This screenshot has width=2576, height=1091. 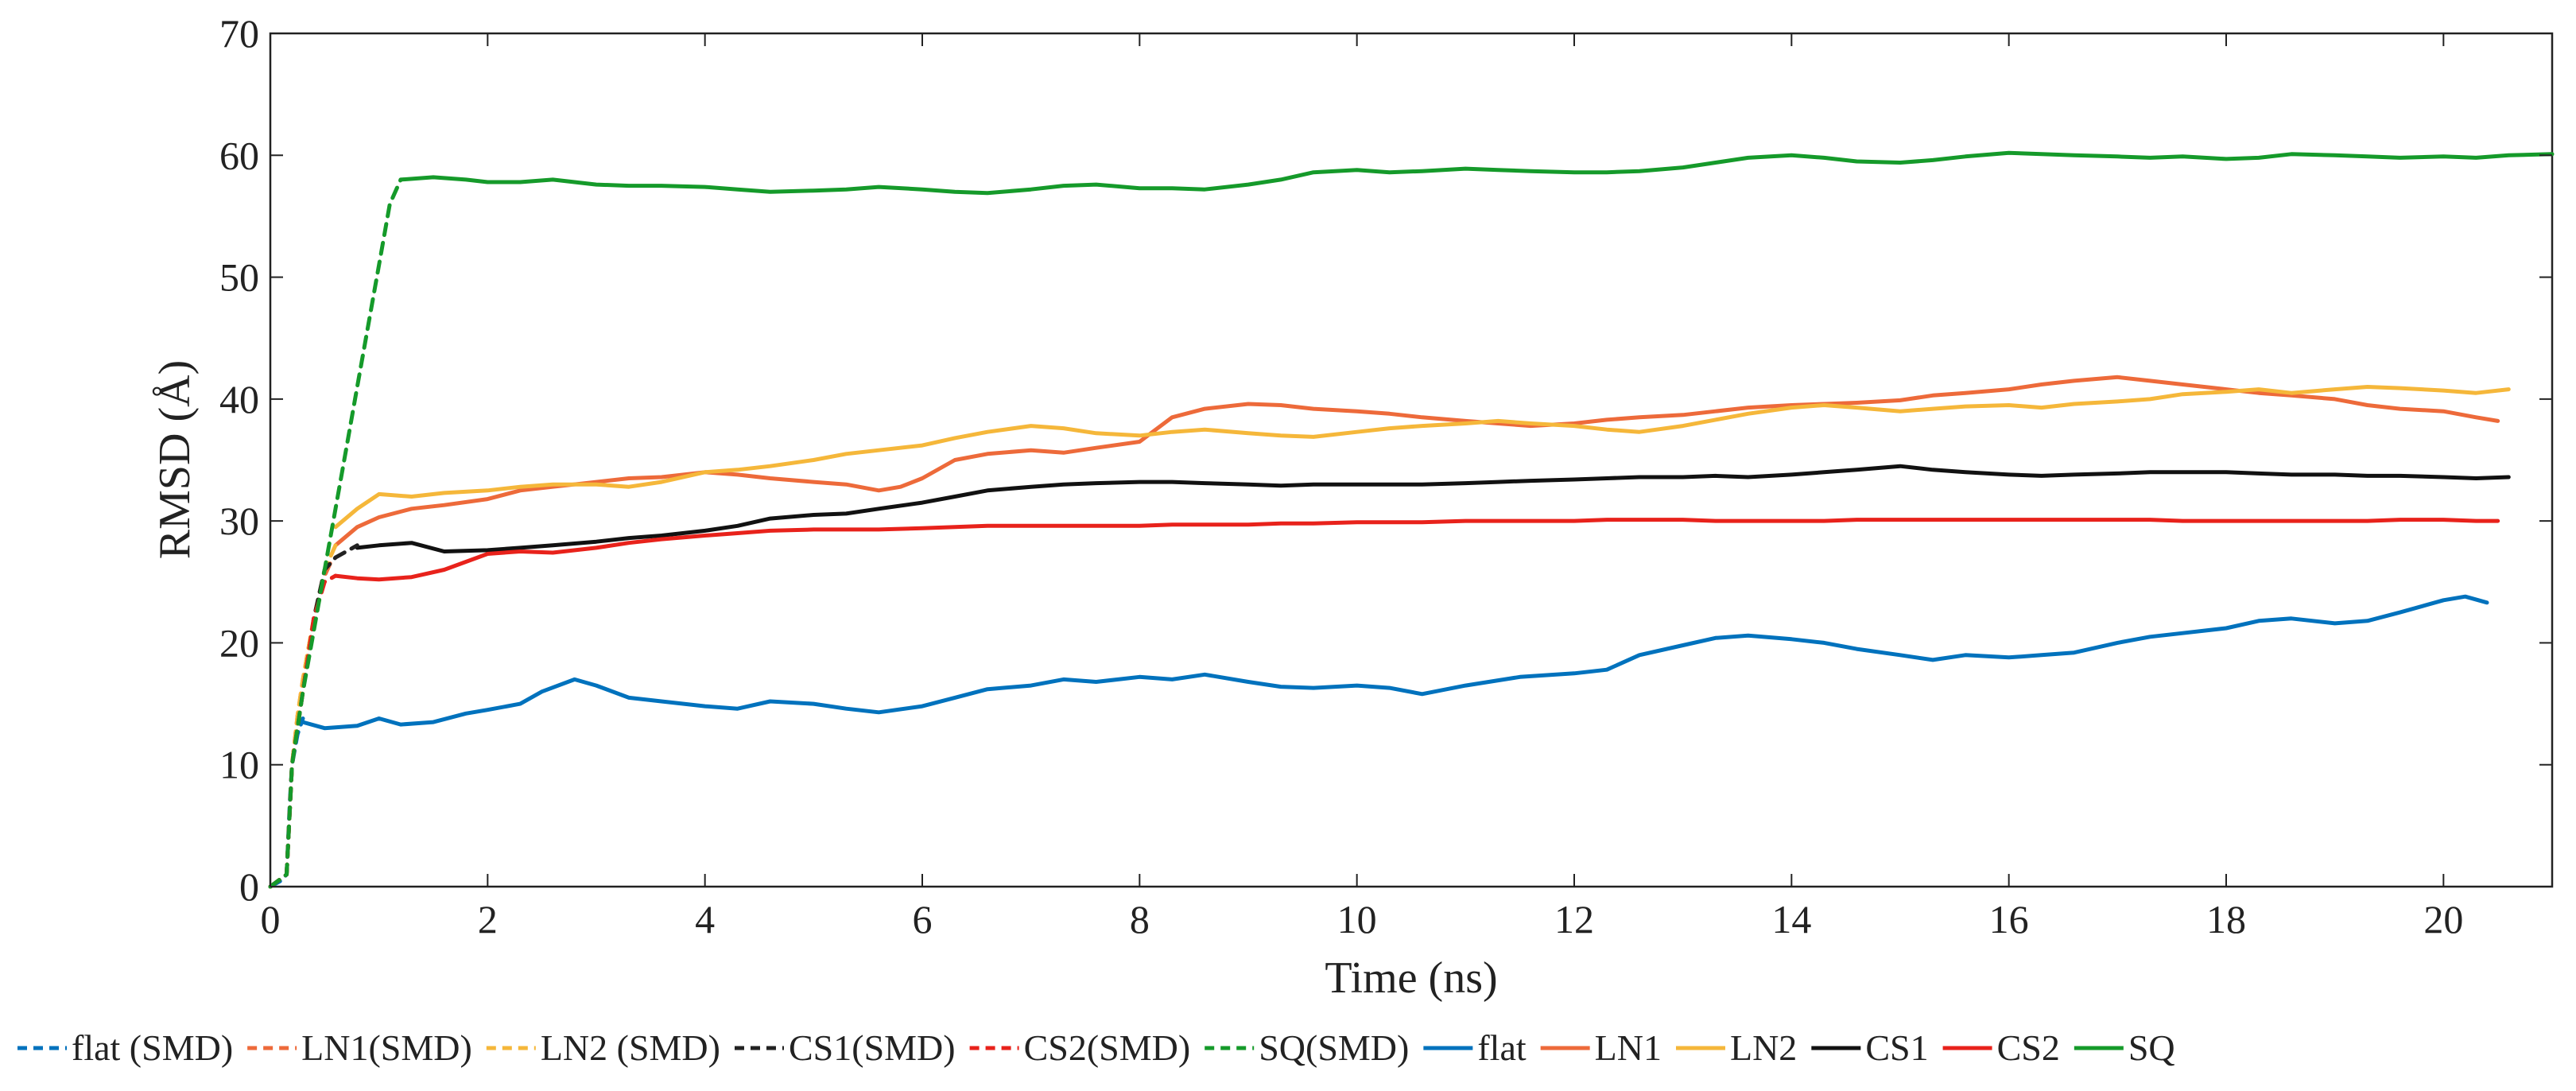 What do you see at coordinates (239, 33) in the screenshot?
I see `y-tick-label: 70` at bounding box center [239, 33].